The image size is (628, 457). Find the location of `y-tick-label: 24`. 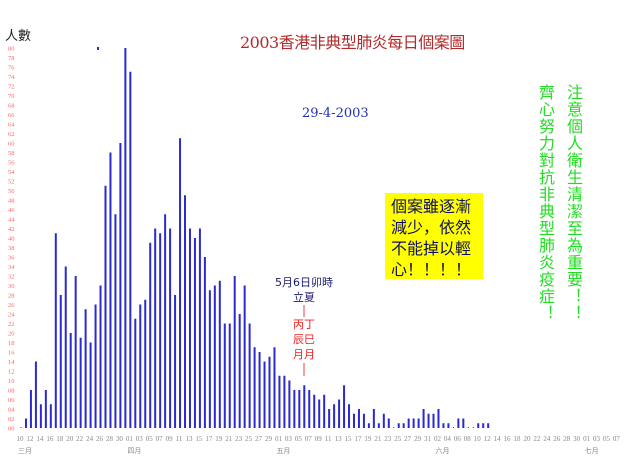

y-tick-label: 24 is located at coordinates (11, 315).